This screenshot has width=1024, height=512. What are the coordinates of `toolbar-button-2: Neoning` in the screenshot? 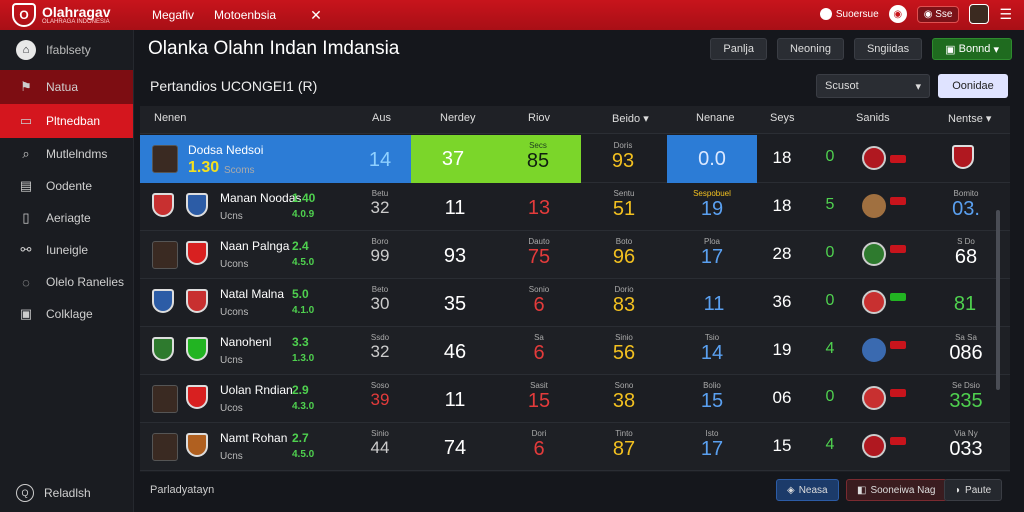 It's located at (810, 49).